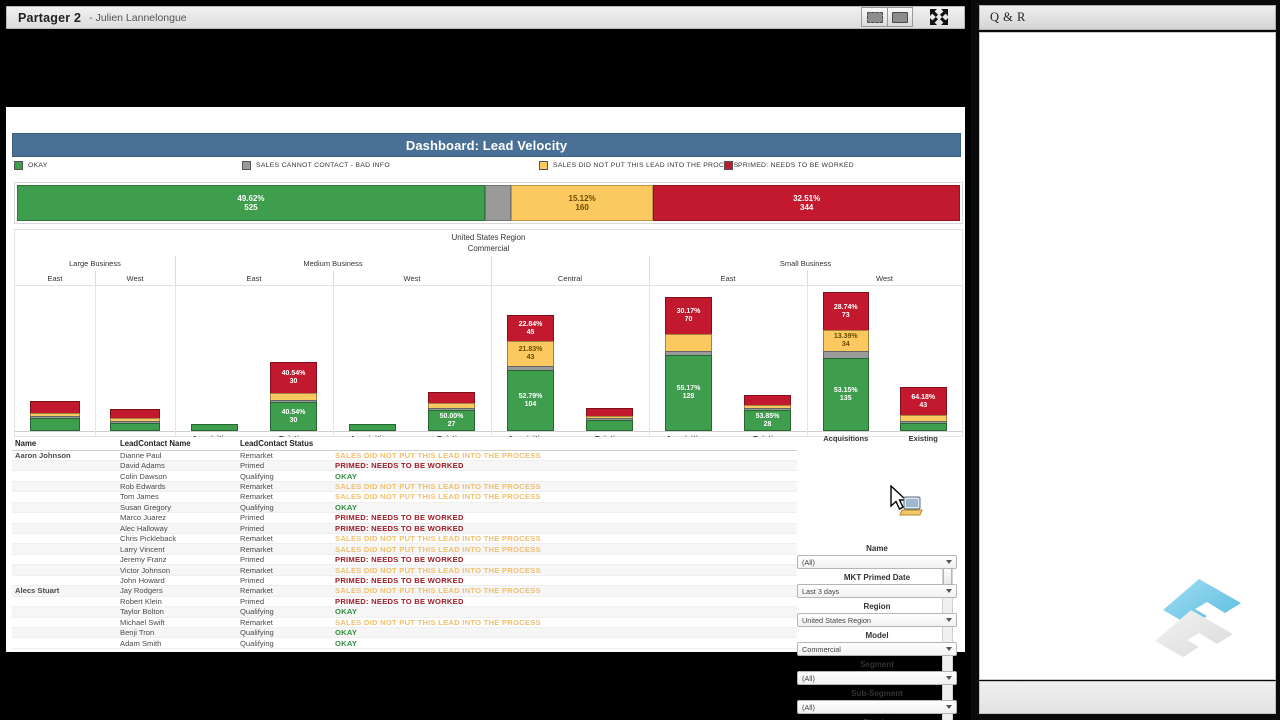  Describe the element at coordinates (404, 476) in the screenshot. I see `table-row: Colin Dawson Qualifying OKAY` at that location.